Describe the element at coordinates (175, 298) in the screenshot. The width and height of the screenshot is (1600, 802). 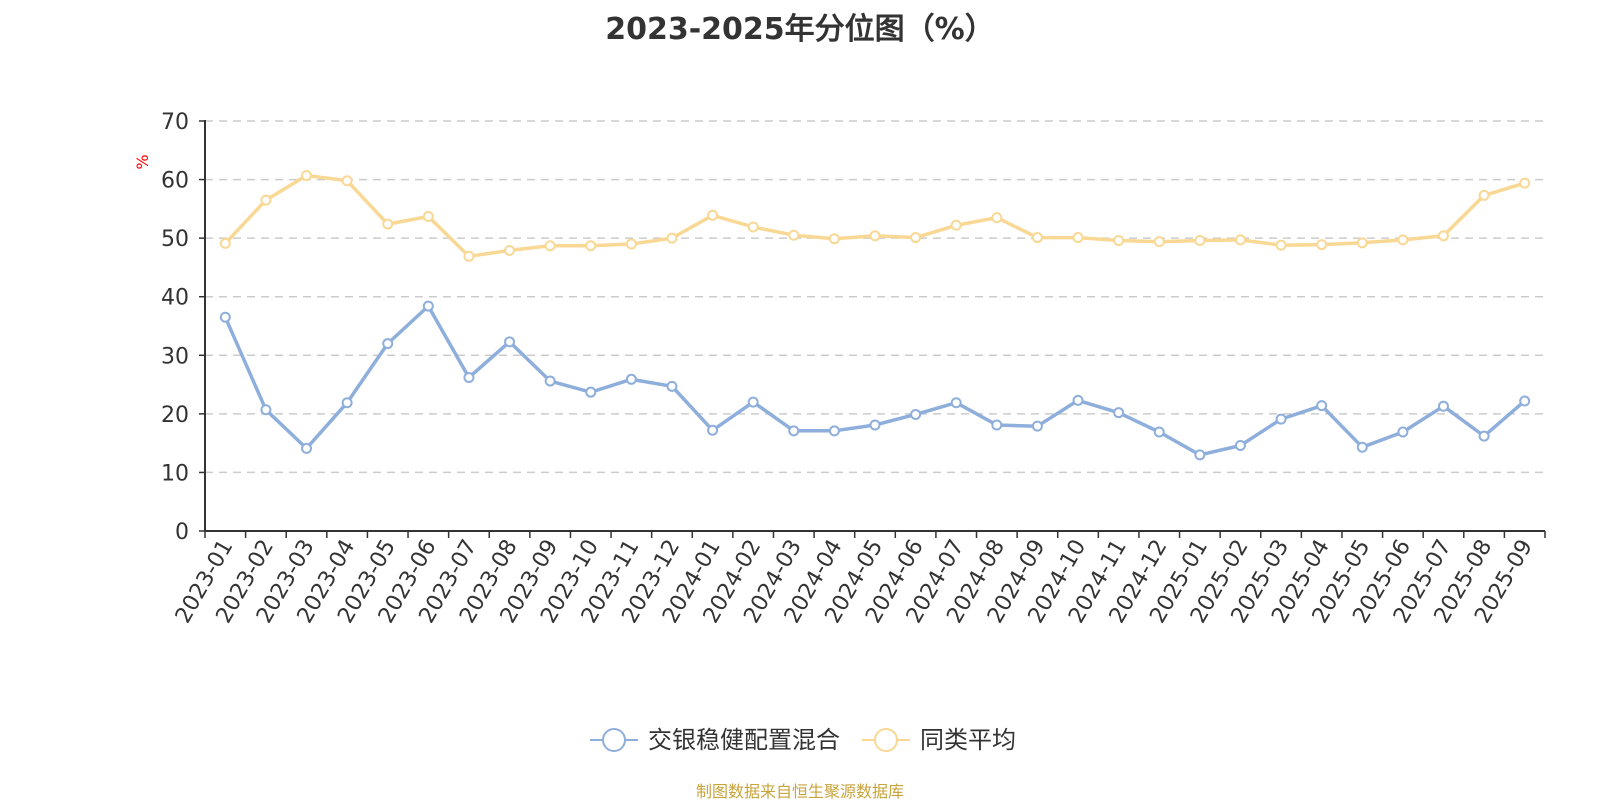
I see `y-tick-label: 40` at that location.